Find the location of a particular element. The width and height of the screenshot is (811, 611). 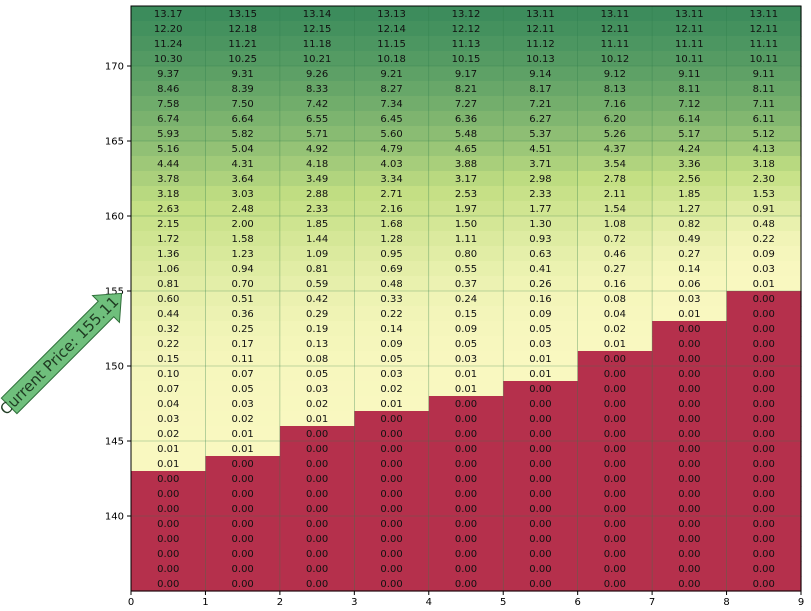

cell-value-label: 0.63 is located at coordinates (540, 254).